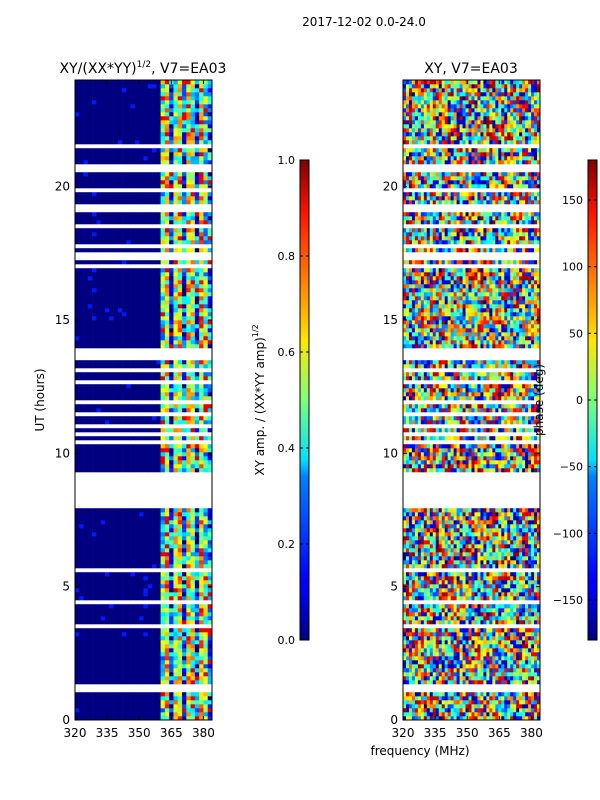 The image size is (600, 800). I want to click on gap-row, so click(143, 686).